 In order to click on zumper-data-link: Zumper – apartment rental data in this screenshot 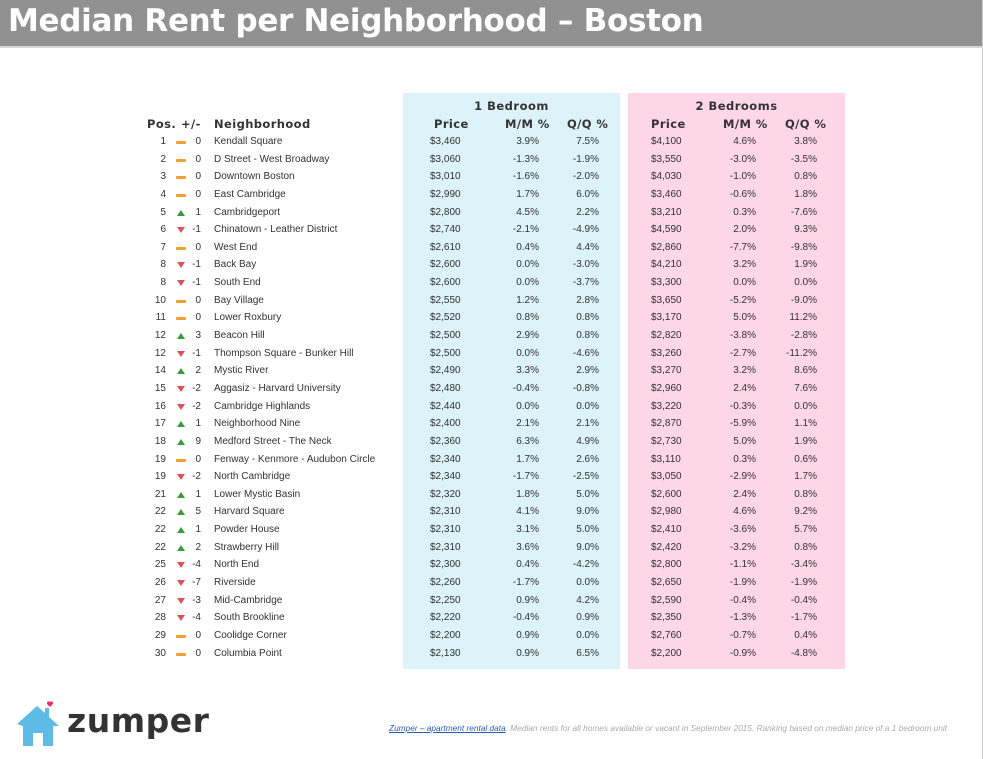, I will do `click(447, 728)`.